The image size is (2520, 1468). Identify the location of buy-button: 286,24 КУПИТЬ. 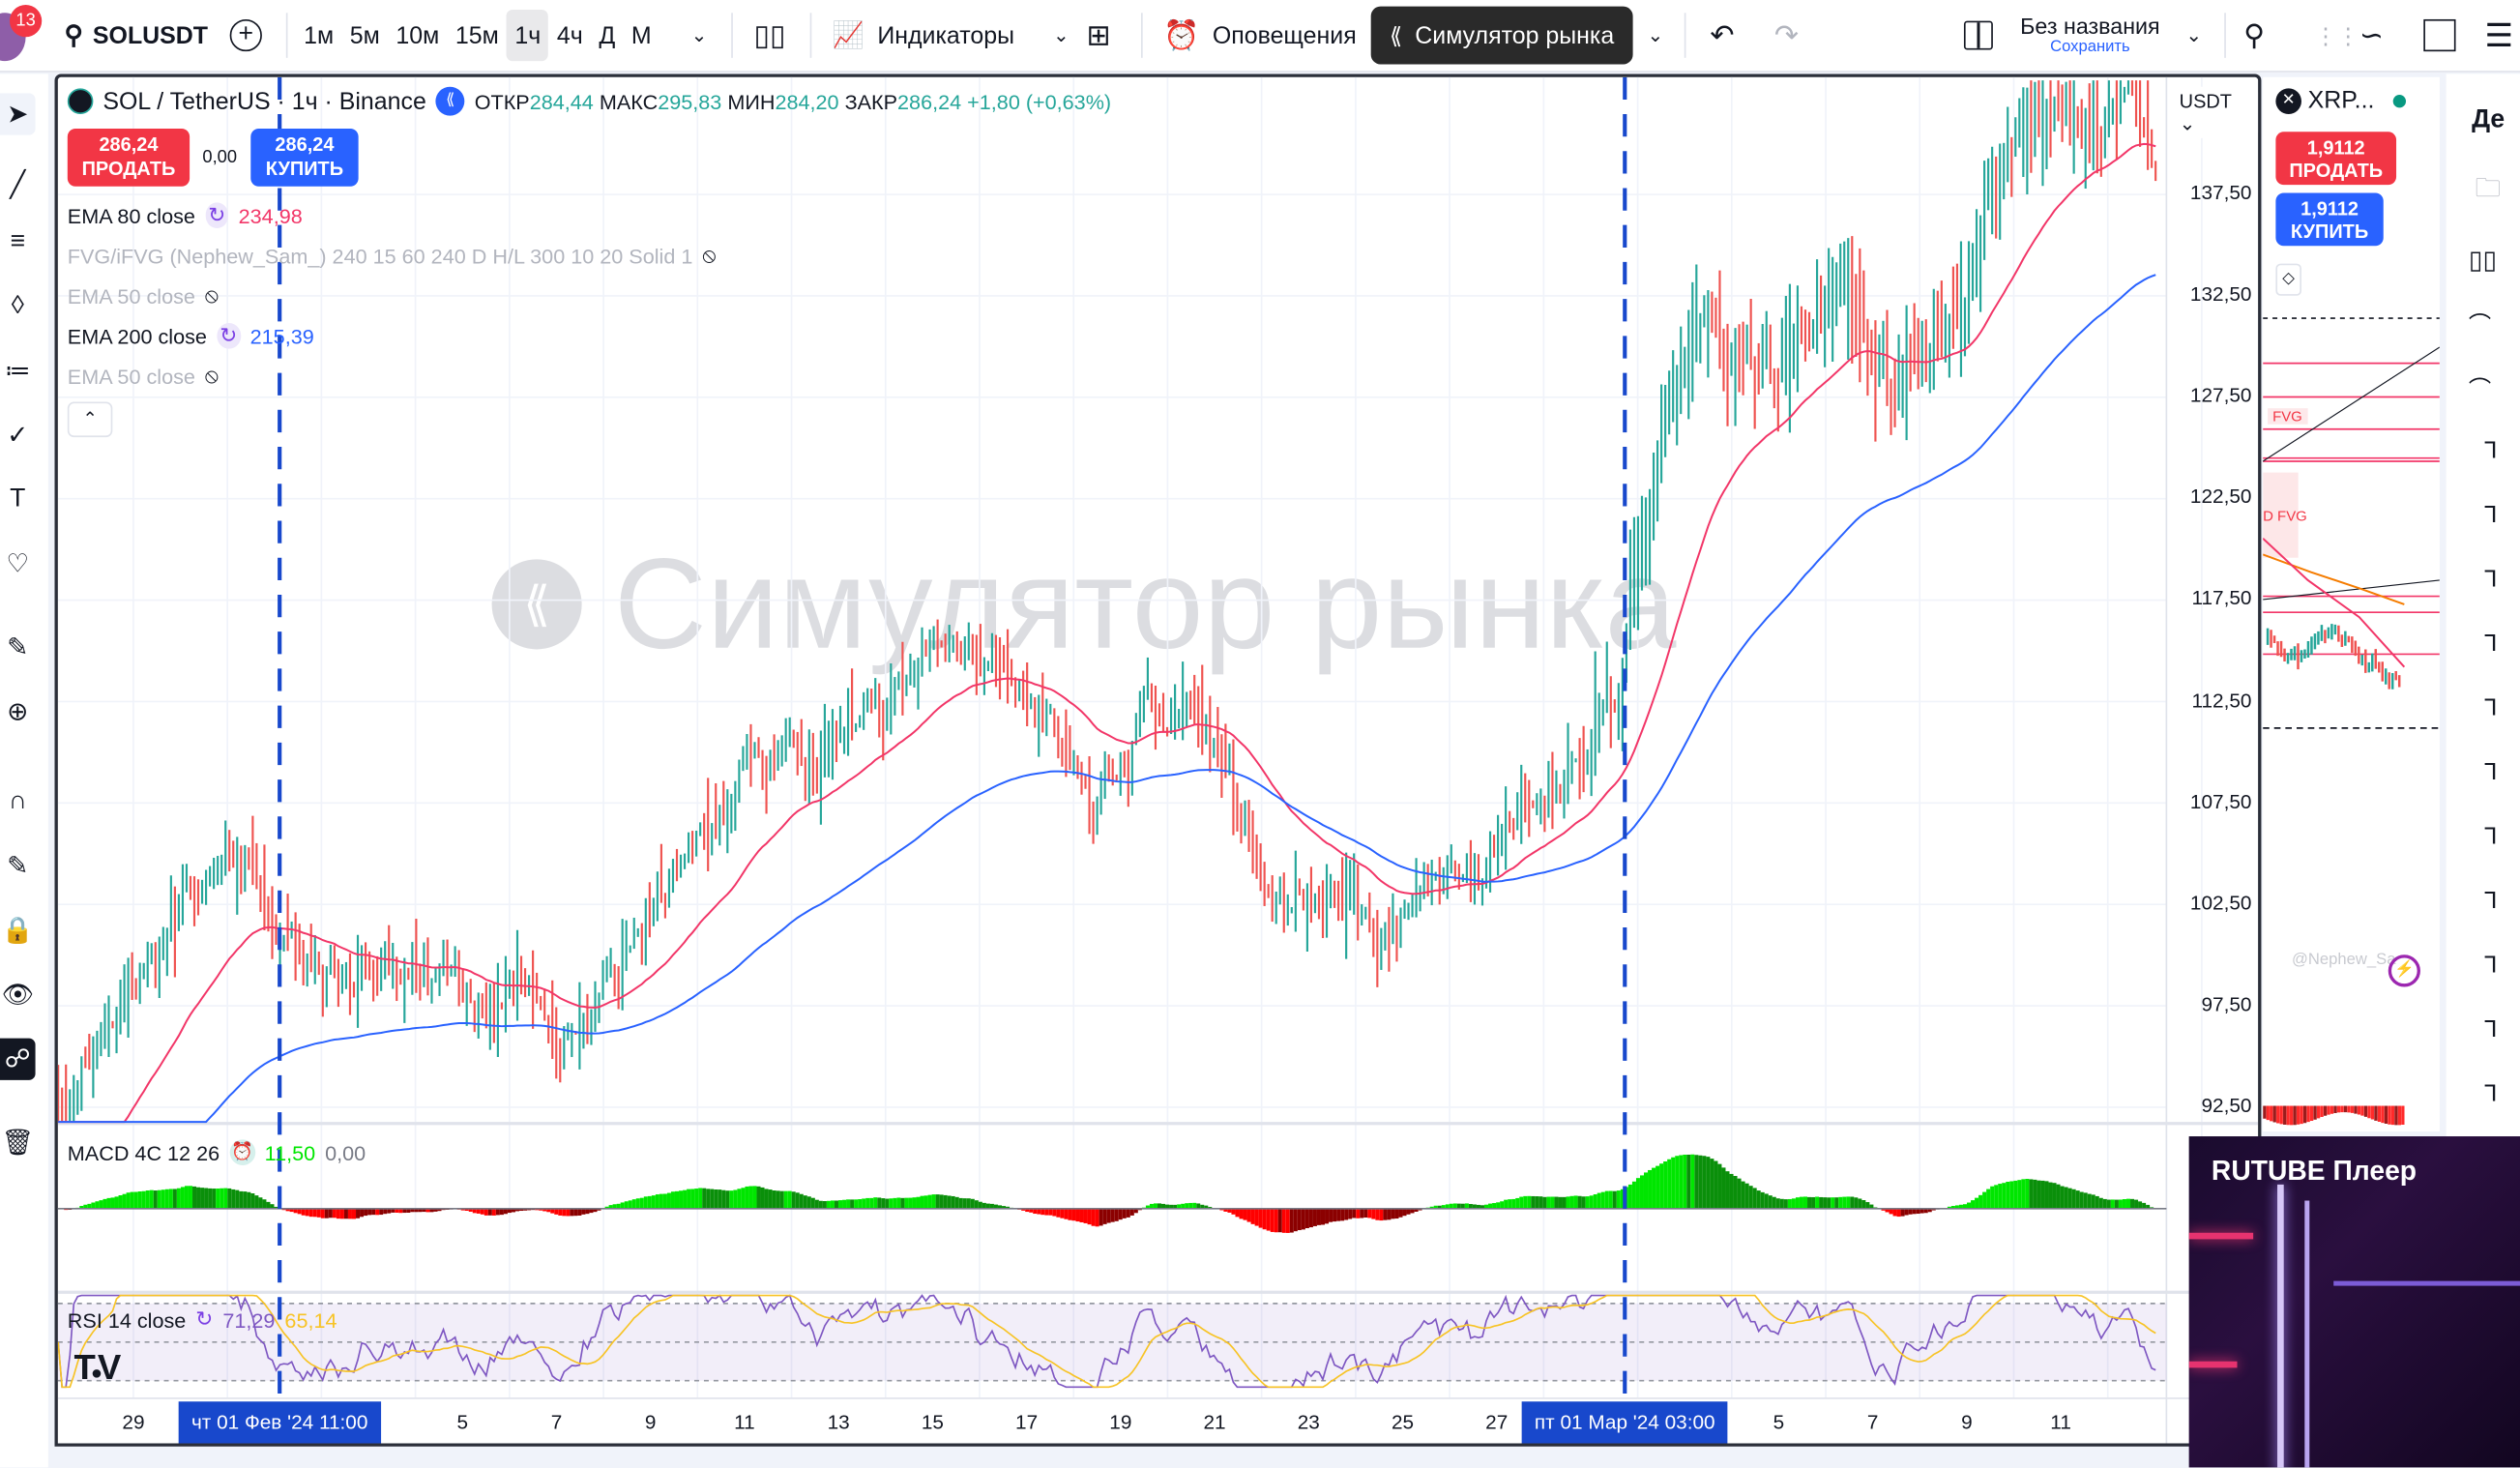
(305, 157).